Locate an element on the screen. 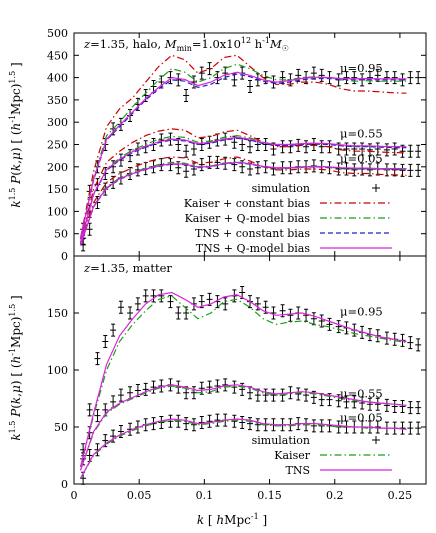 This screenshot has width=436, height=533. top-y-axis-label: k1.5 P(k,μ) [ (h-1Mpc)1.5 ] is located at coordinates (15, 134).